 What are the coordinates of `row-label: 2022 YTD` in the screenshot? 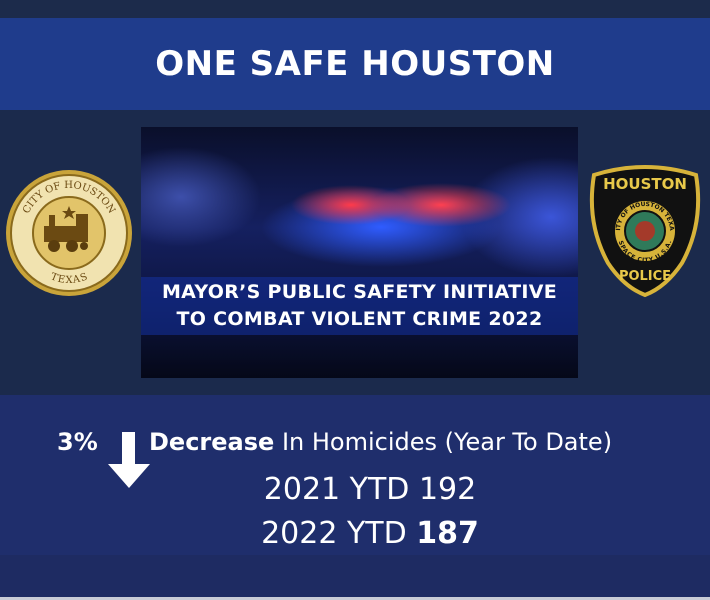 It's located at (334, 533).